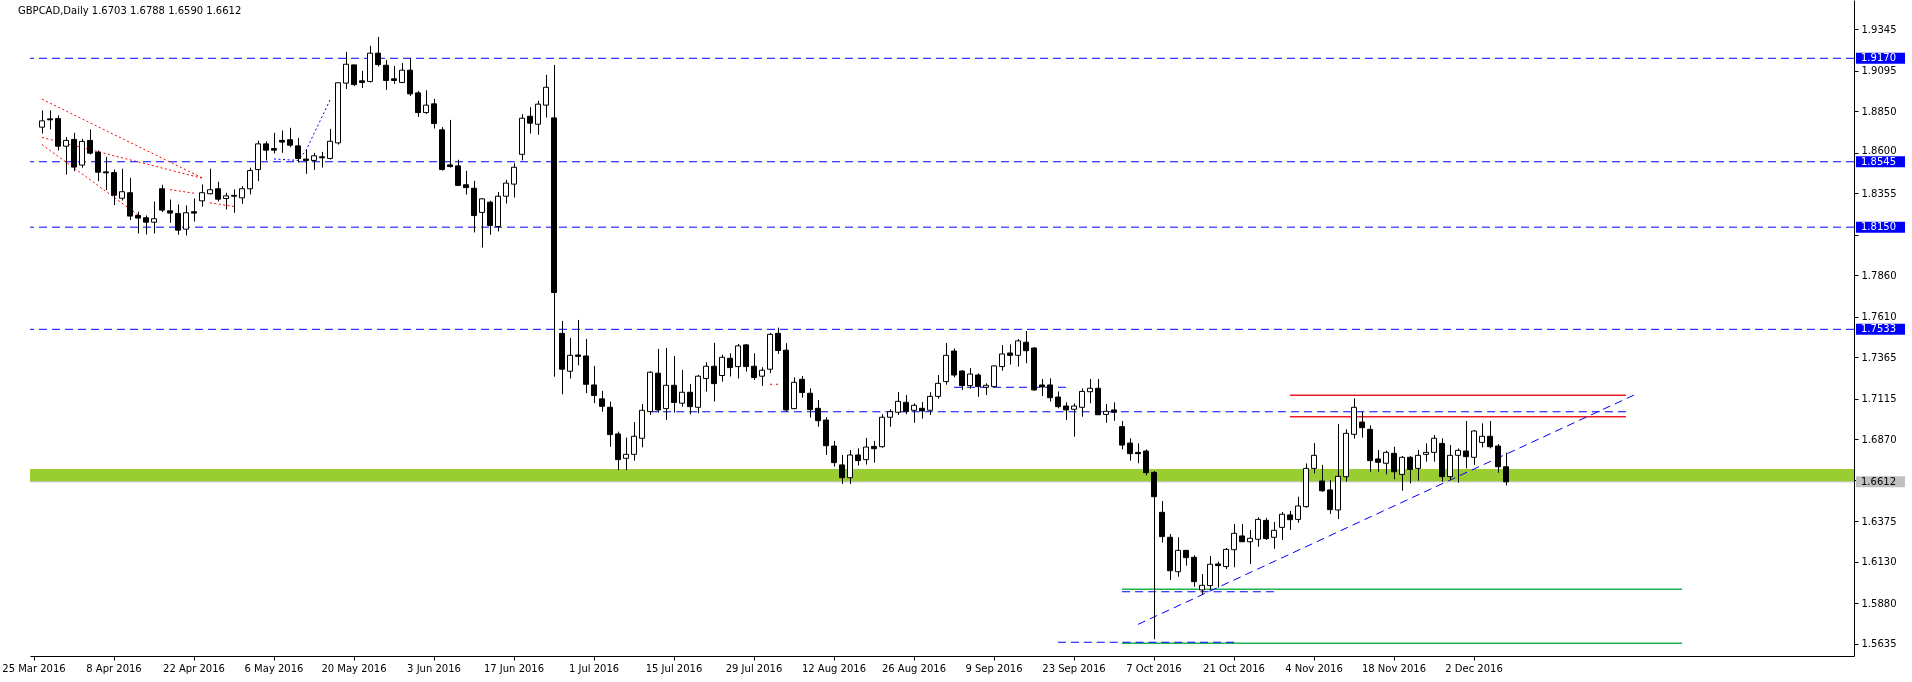  I want to click on x-tick-label: 22 Apr 2016, so click(194, 668).